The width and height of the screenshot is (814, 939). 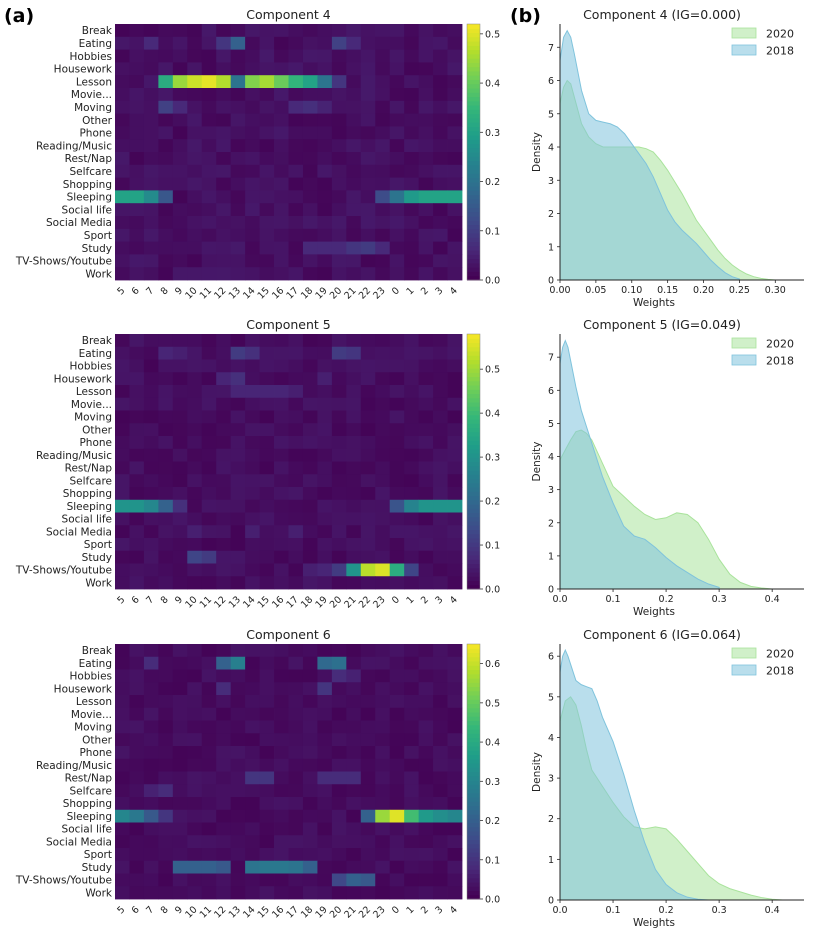 I want to click on heatmap-row-label: Housework, so click(x=83, y=689).